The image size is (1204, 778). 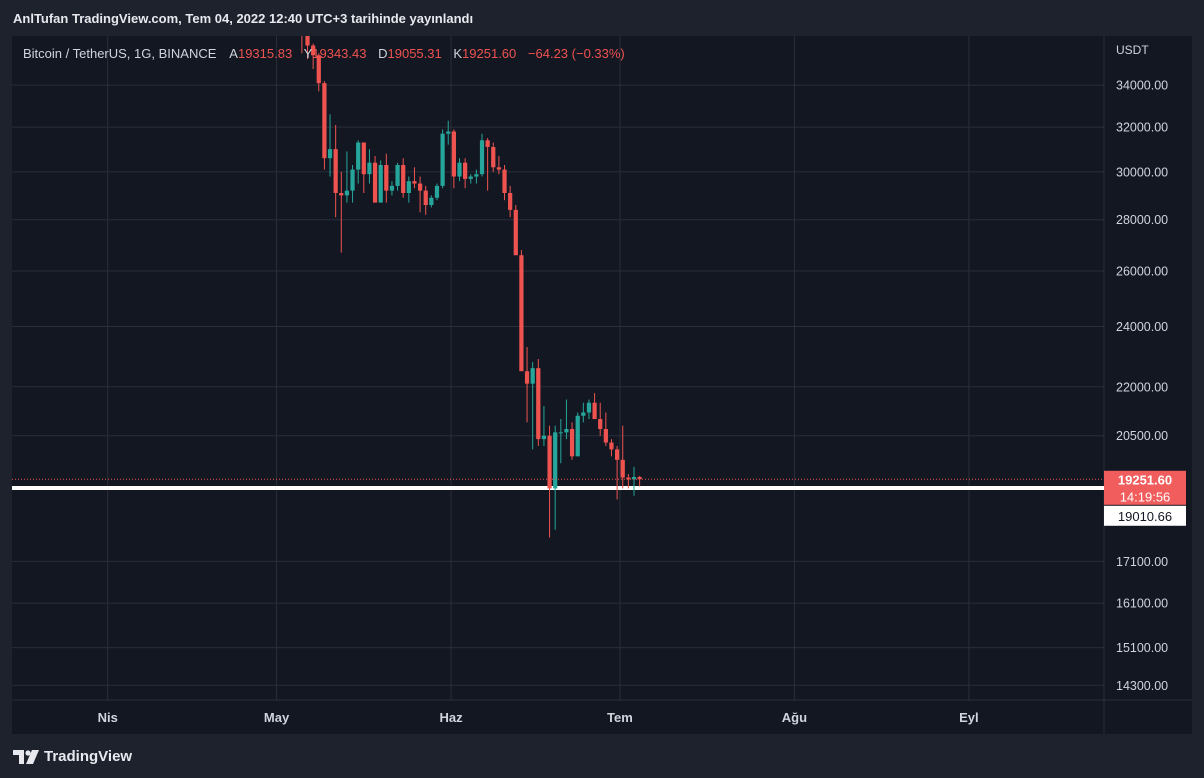 I want to click on close-value: 19251.60, so click(x=489, y=53).